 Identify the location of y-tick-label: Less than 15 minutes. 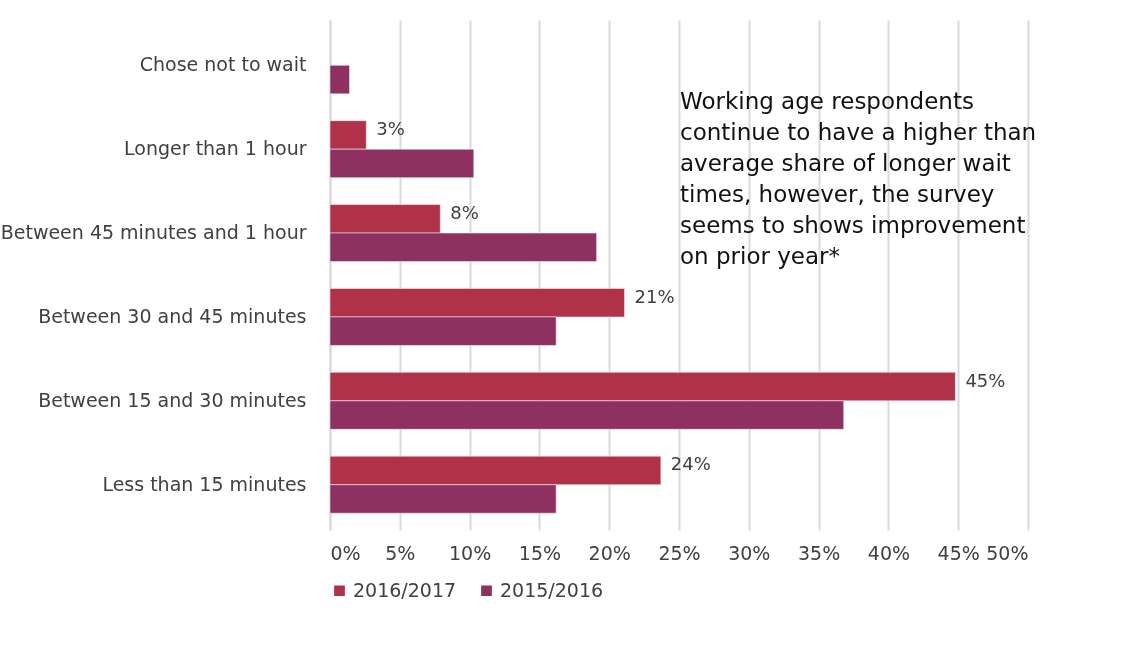
(204, 483).